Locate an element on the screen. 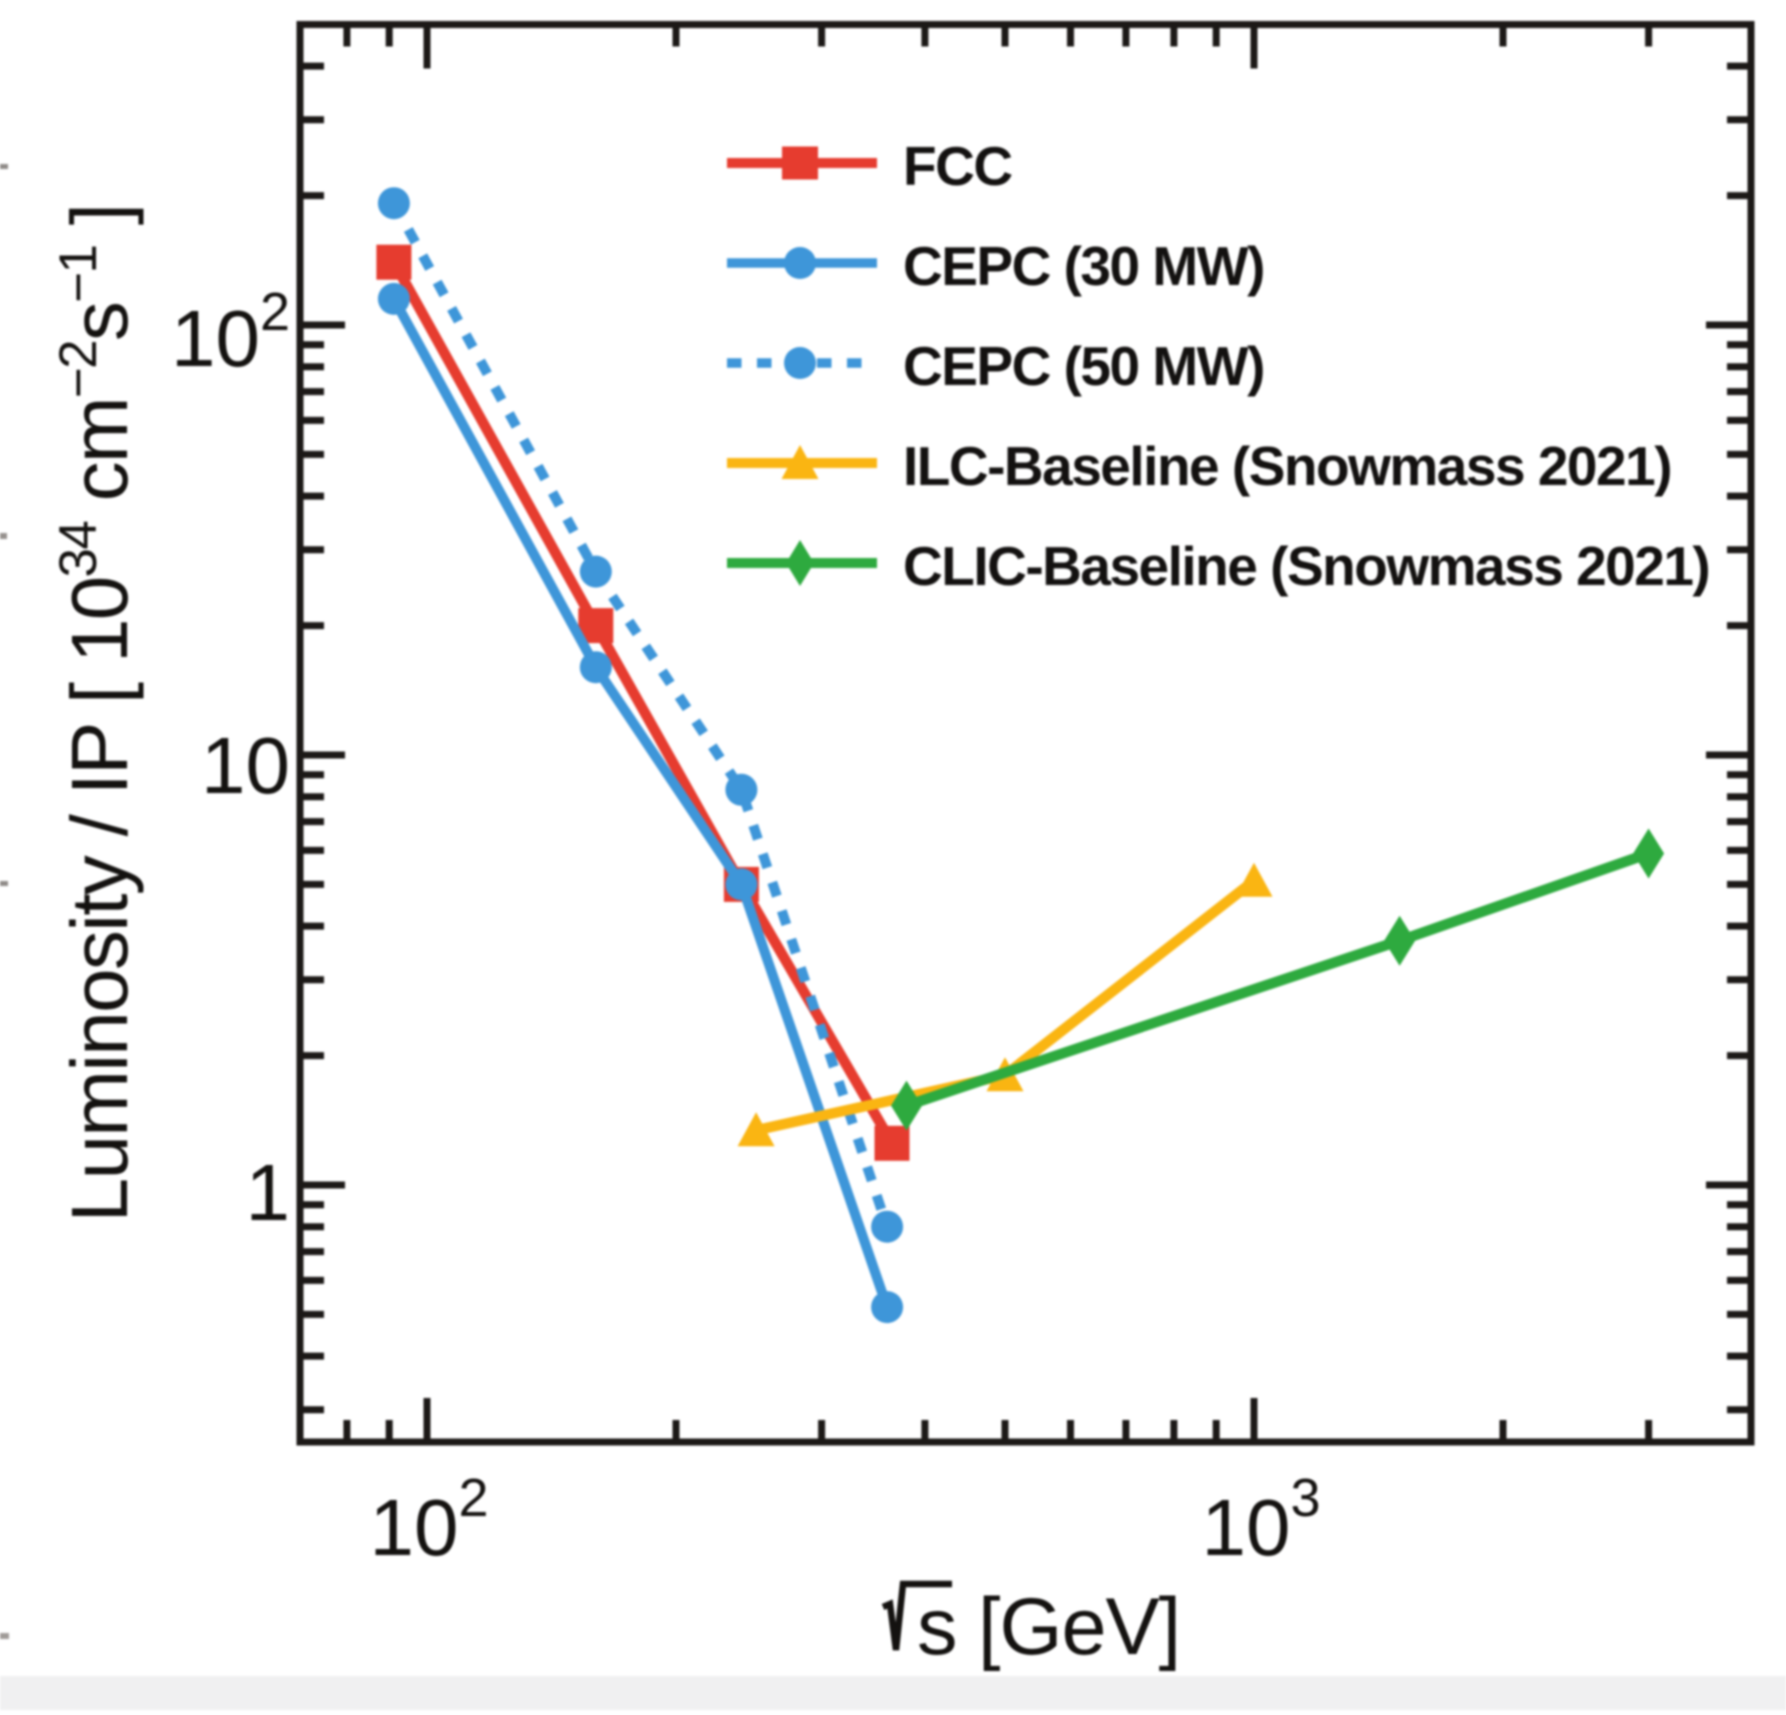  svg-text: 102 is located at coordinates (428, 1520).